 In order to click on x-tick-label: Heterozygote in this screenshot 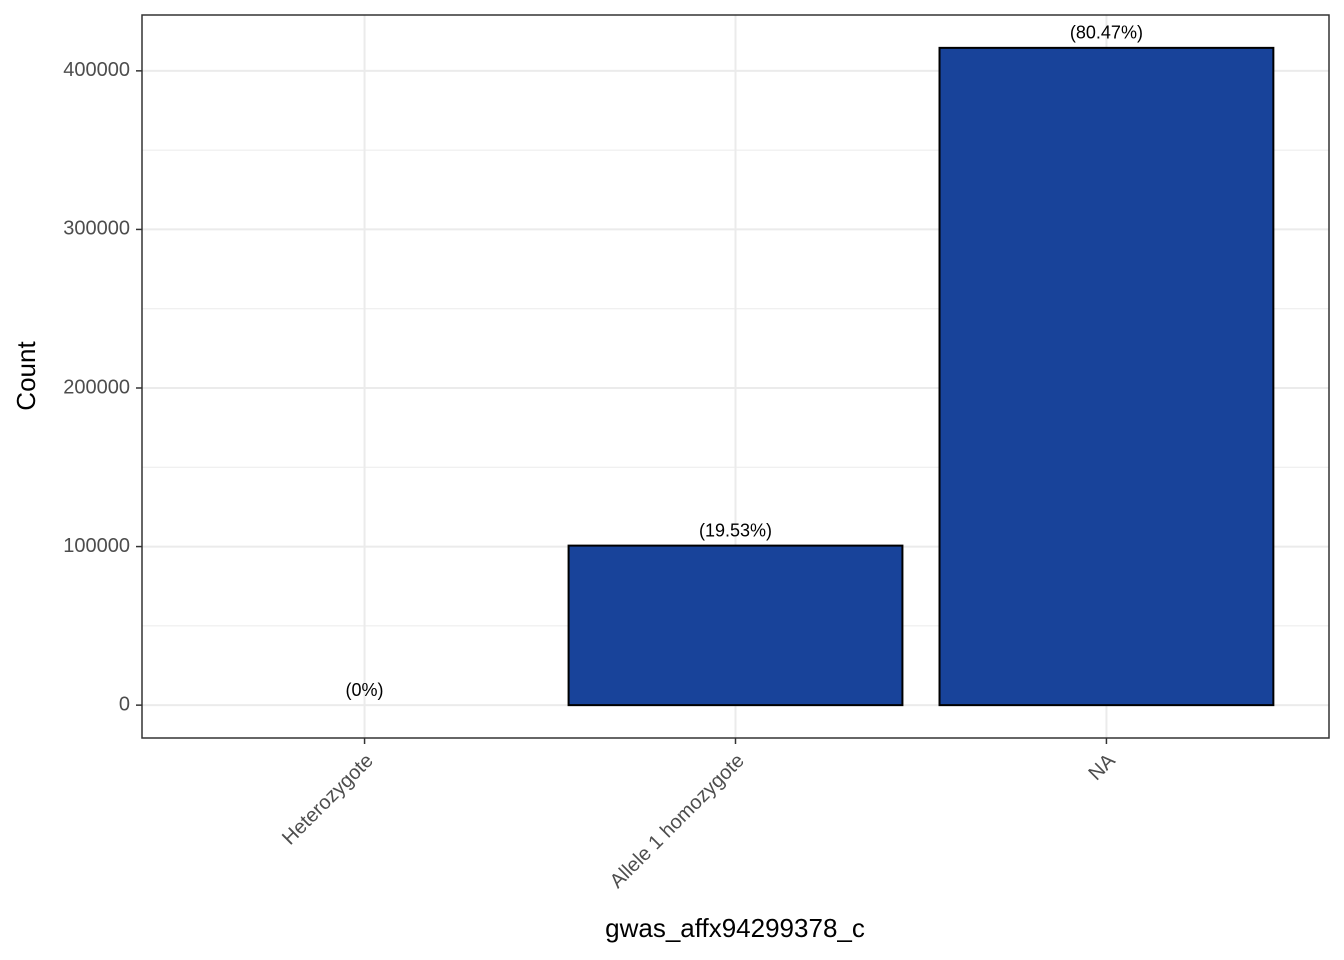, I will do `click(328, 800)`.